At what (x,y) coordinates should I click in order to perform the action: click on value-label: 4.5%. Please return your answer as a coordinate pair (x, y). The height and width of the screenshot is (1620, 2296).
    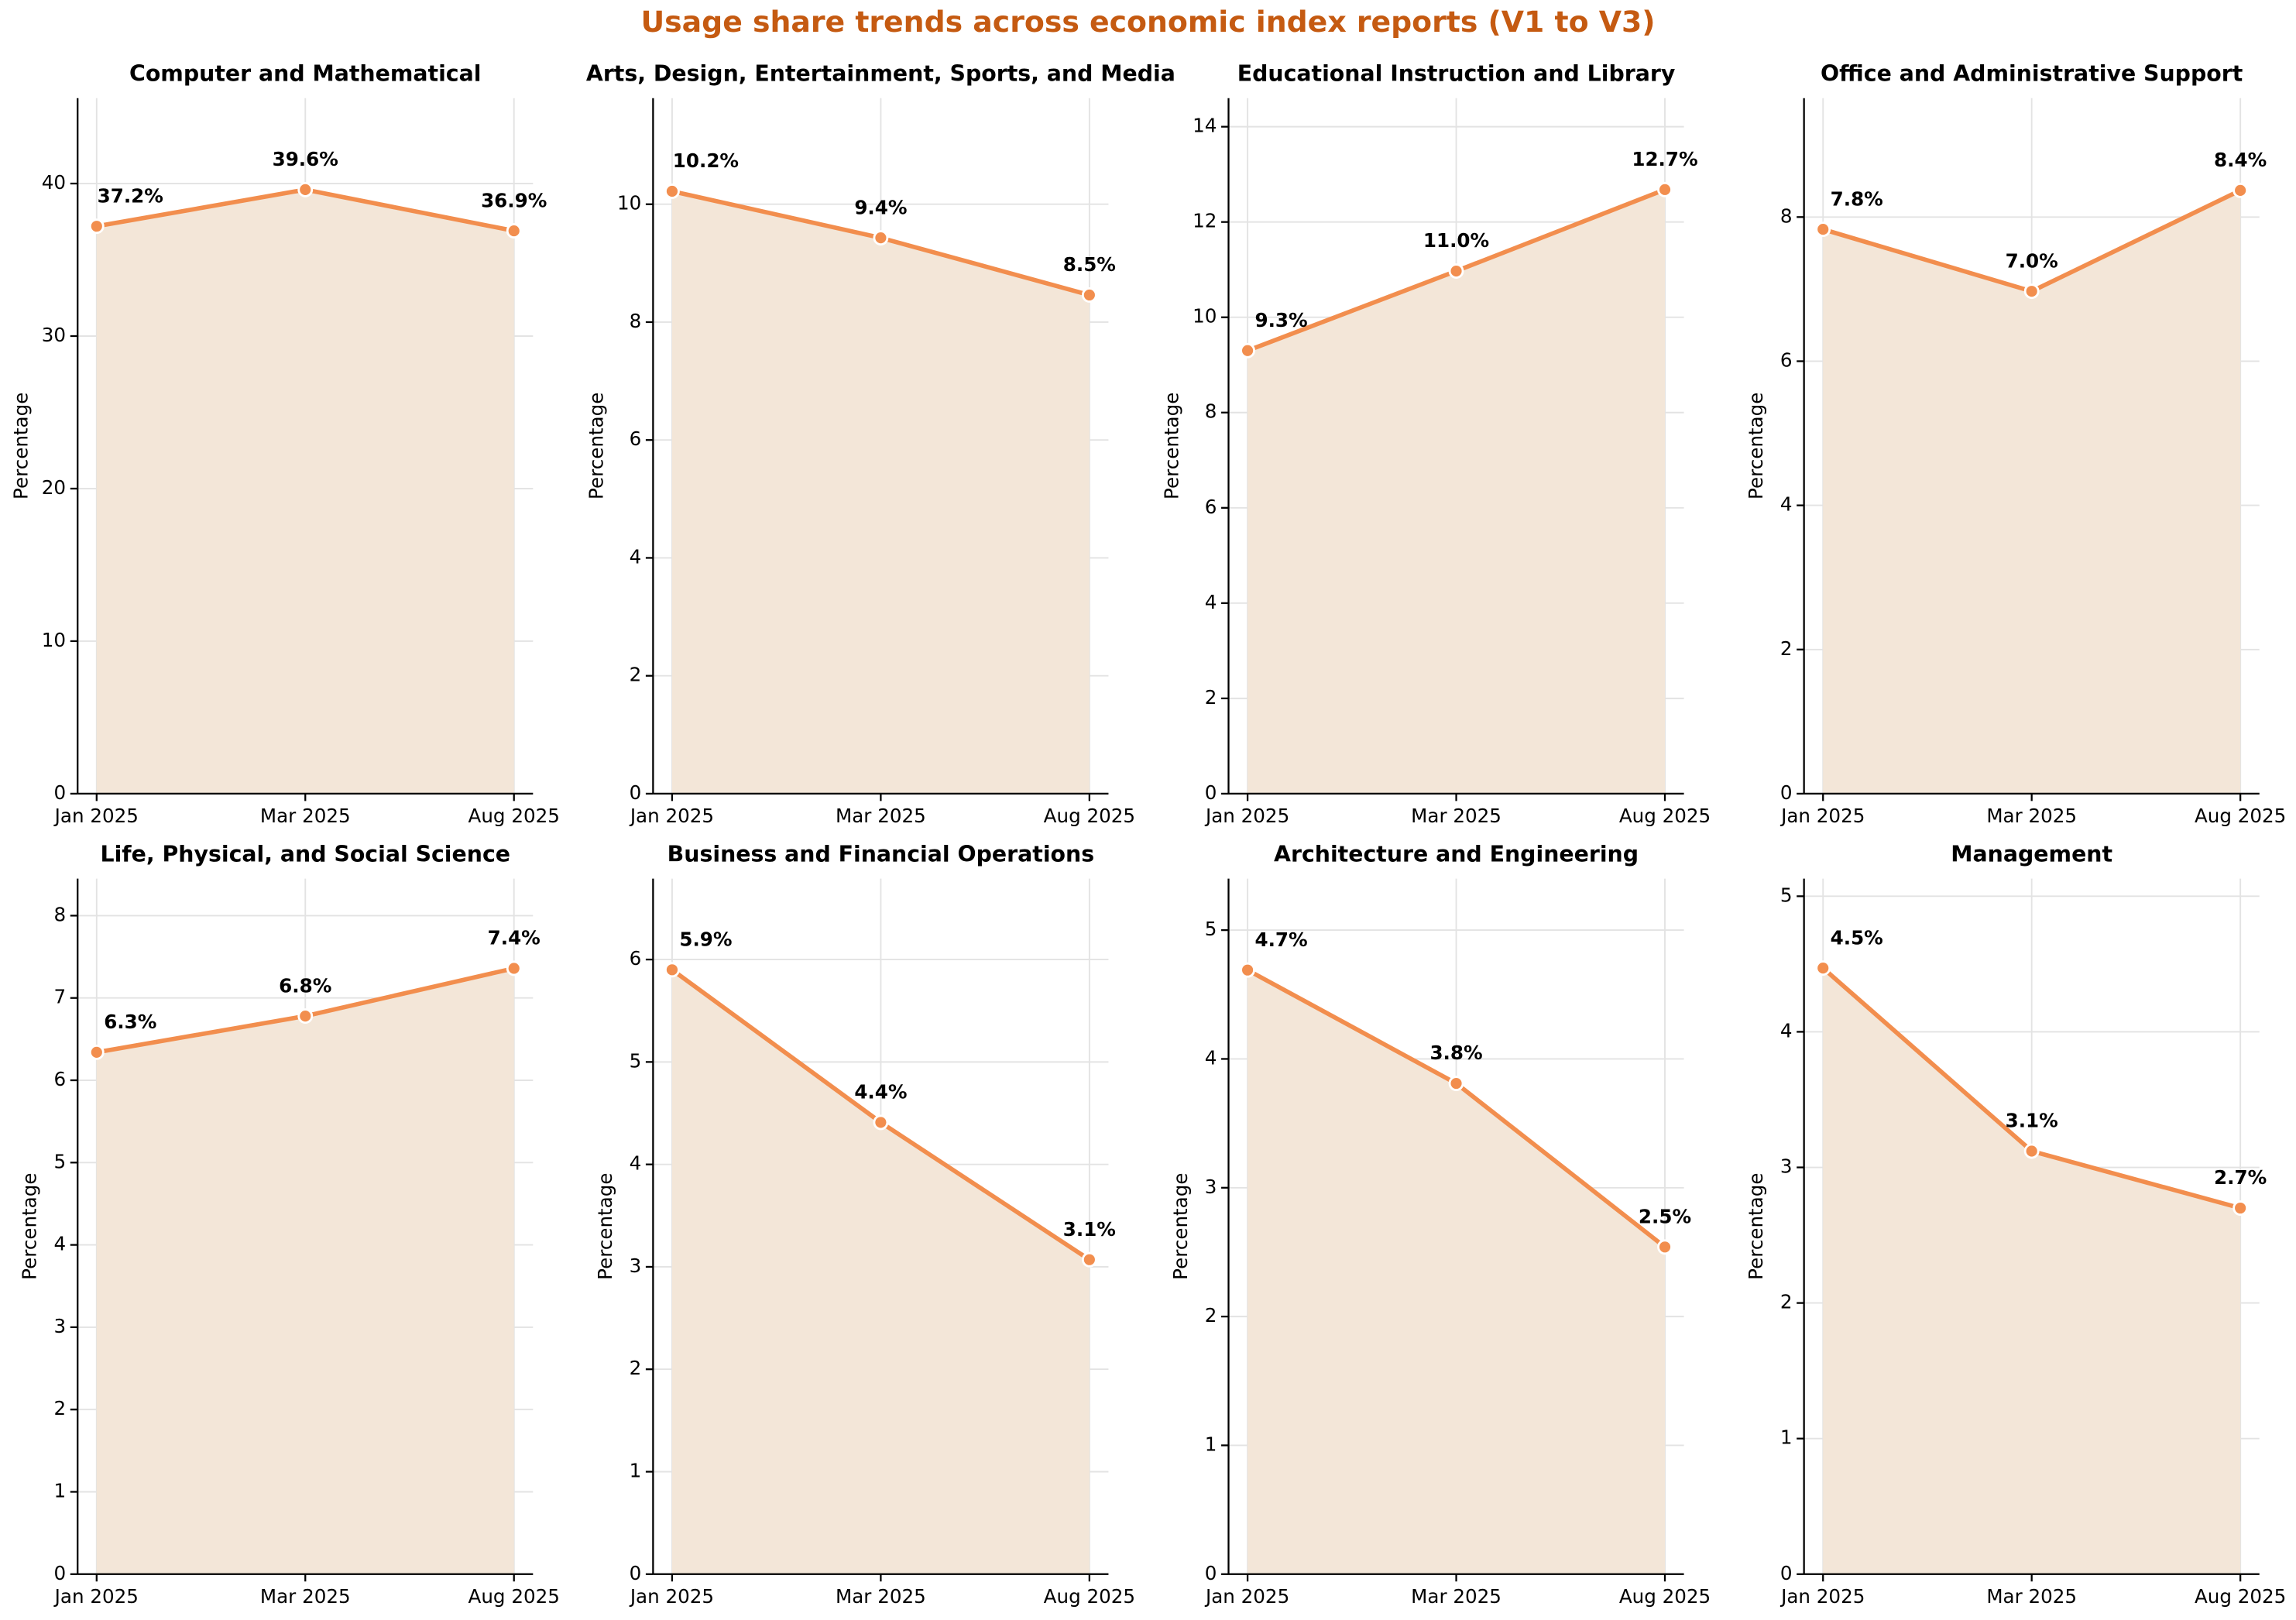
    Looking at the image, I should click on (1857, 938).